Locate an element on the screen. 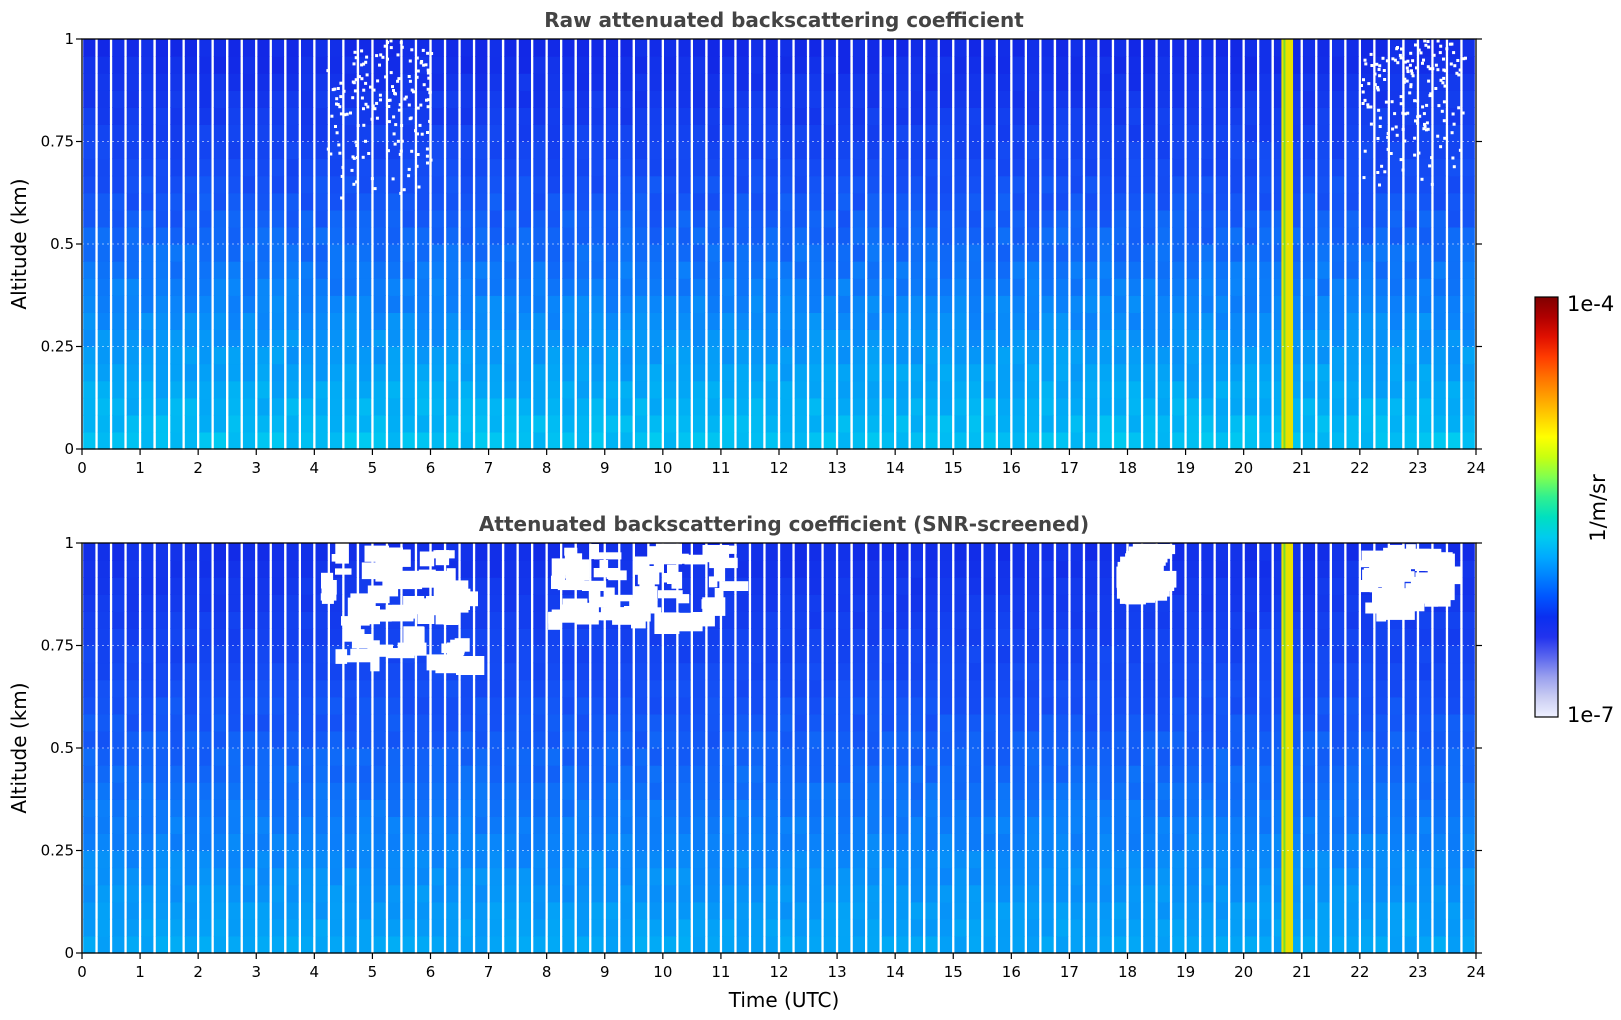  x-tick-label: 8 is located at coordinates (547, 468).